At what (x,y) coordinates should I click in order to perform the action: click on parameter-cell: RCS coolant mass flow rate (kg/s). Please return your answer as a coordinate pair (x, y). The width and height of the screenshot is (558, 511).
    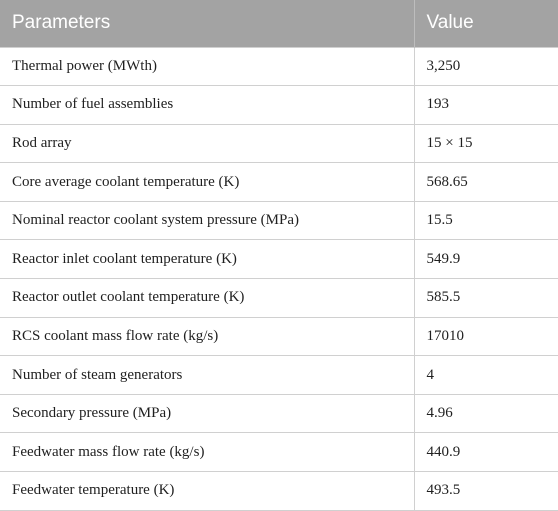
    Looking at the image, I should click on (207, 336).